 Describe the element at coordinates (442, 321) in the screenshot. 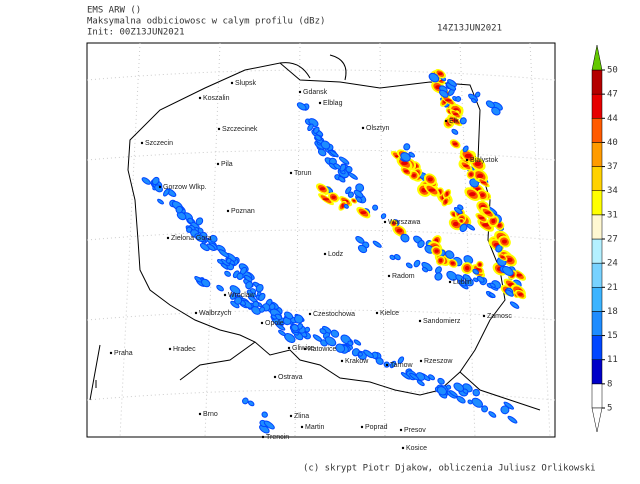

I see `city-label: Sandomierz` at that location.